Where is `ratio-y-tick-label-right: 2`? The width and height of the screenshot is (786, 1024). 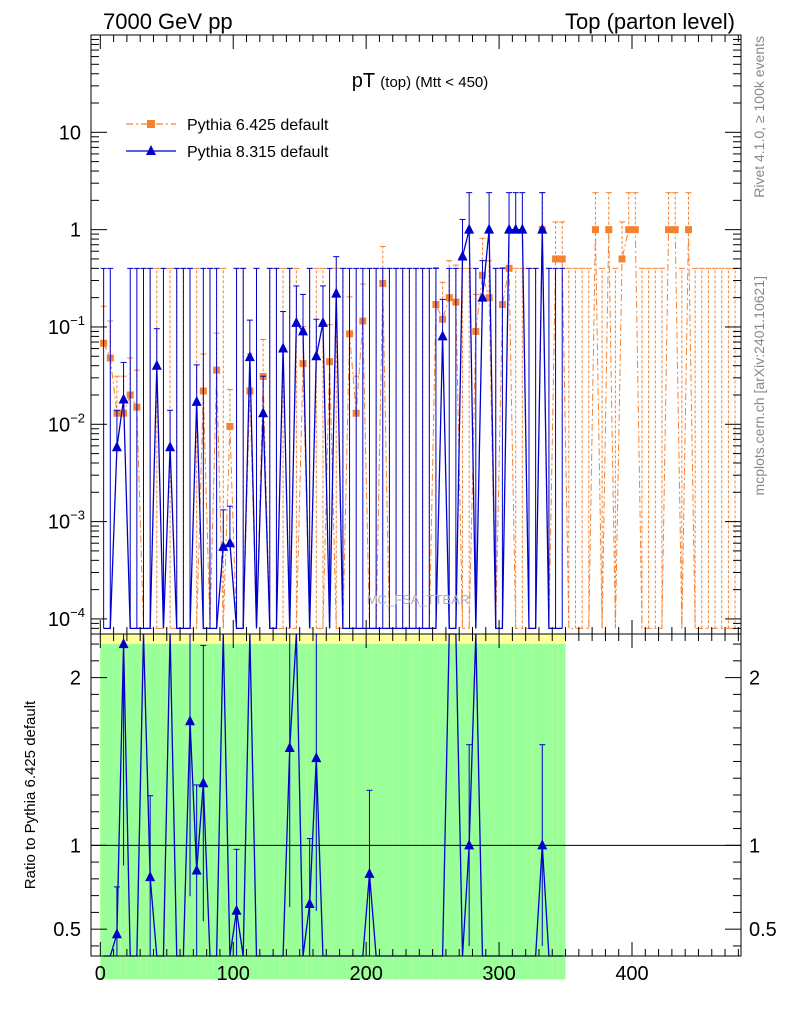 ratio-y-tick-label-right: 2 is located at coordinates (754, 679).